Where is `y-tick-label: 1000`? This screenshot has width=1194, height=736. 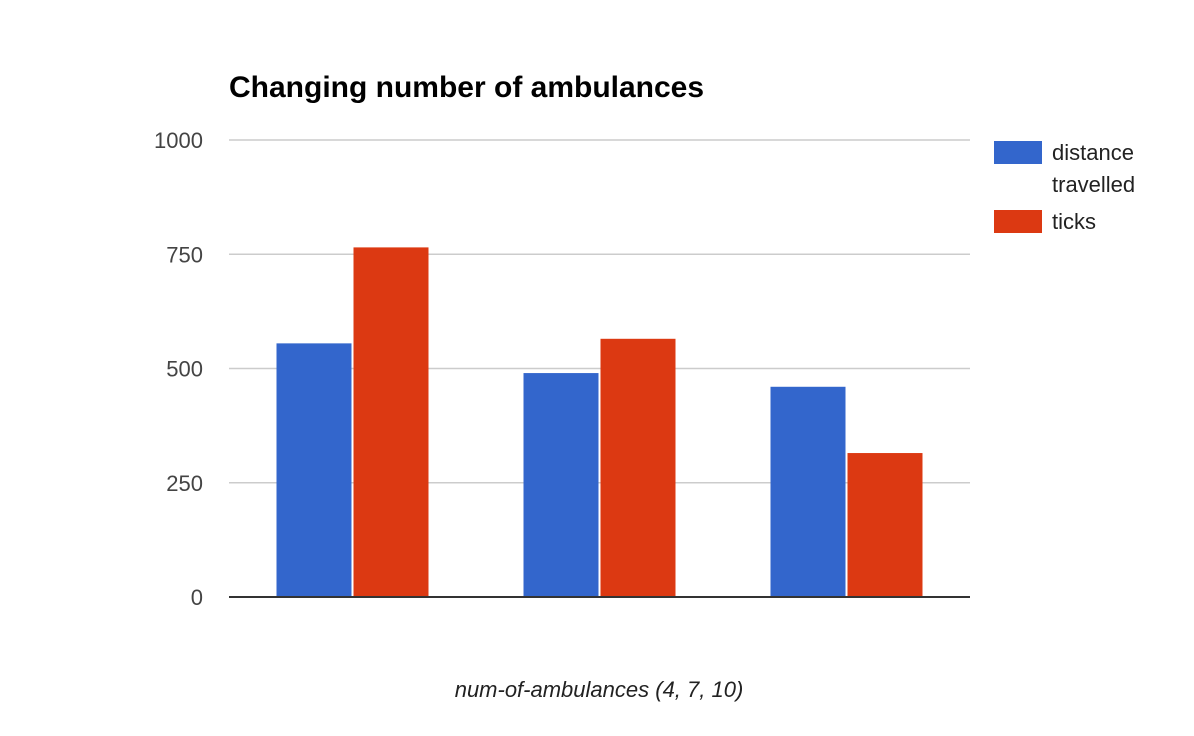
y-tick-label: 1000 is located at coordinates (178, 140).